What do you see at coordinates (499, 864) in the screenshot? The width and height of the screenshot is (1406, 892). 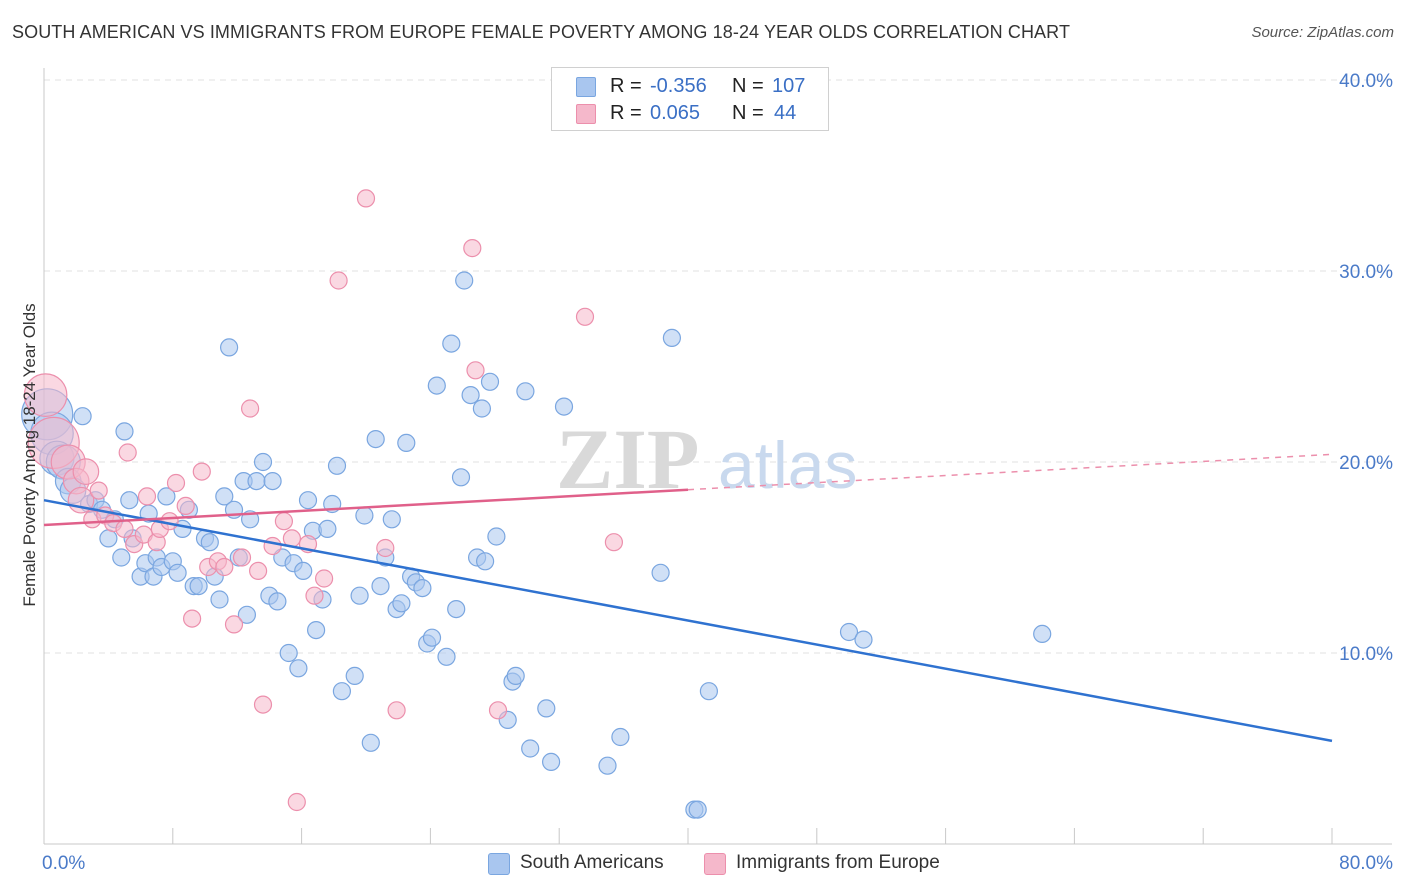 I see `bottom-legend-swatch-blue` at bounding box center [499, 864].